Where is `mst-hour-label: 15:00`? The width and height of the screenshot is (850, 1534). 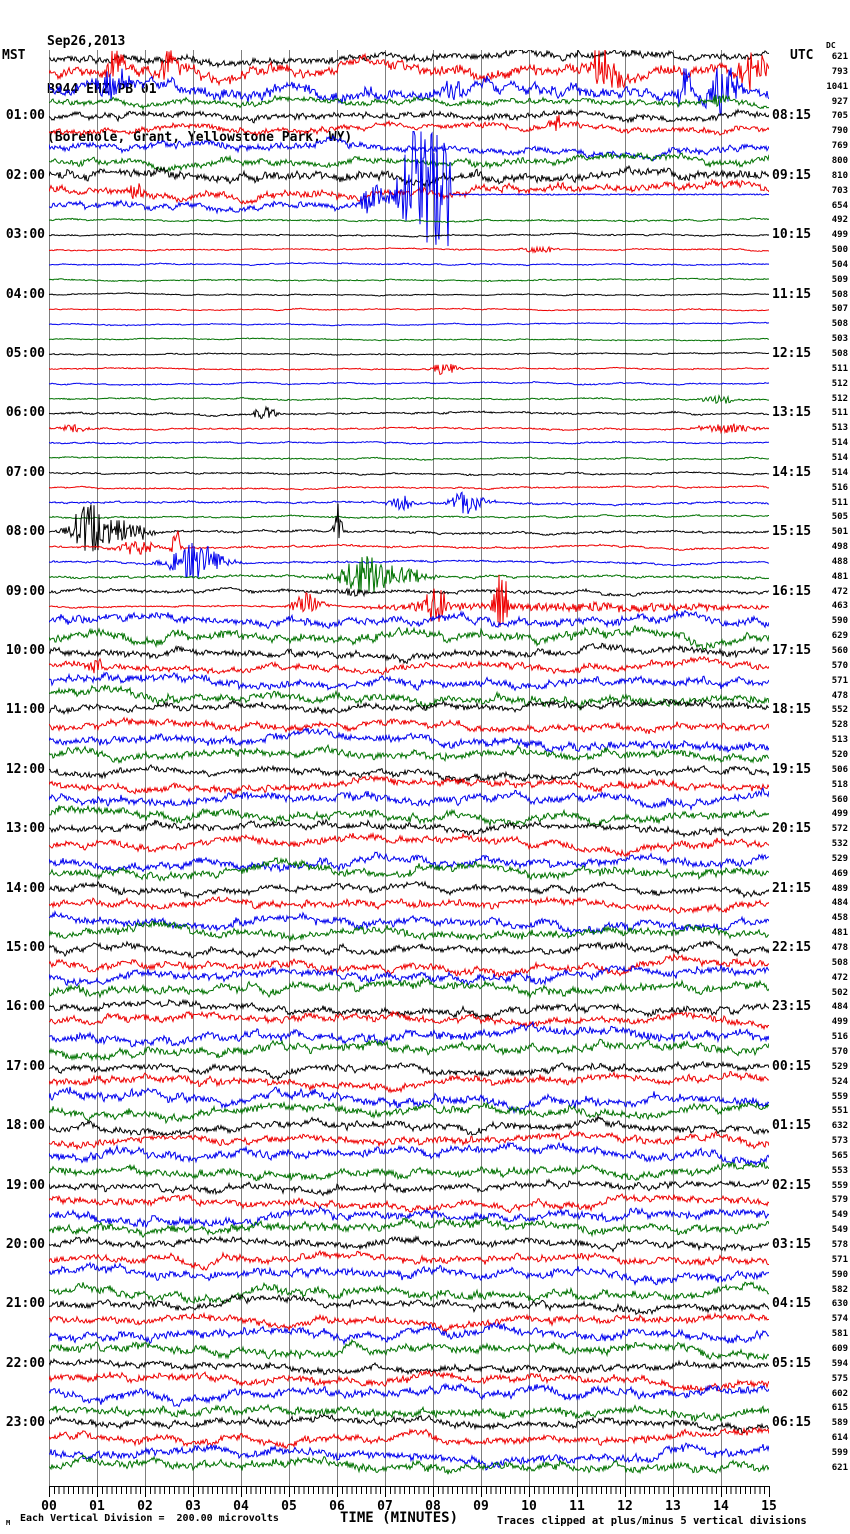
mst-hour-label: 15:00 is located at coordinates (25, 947).